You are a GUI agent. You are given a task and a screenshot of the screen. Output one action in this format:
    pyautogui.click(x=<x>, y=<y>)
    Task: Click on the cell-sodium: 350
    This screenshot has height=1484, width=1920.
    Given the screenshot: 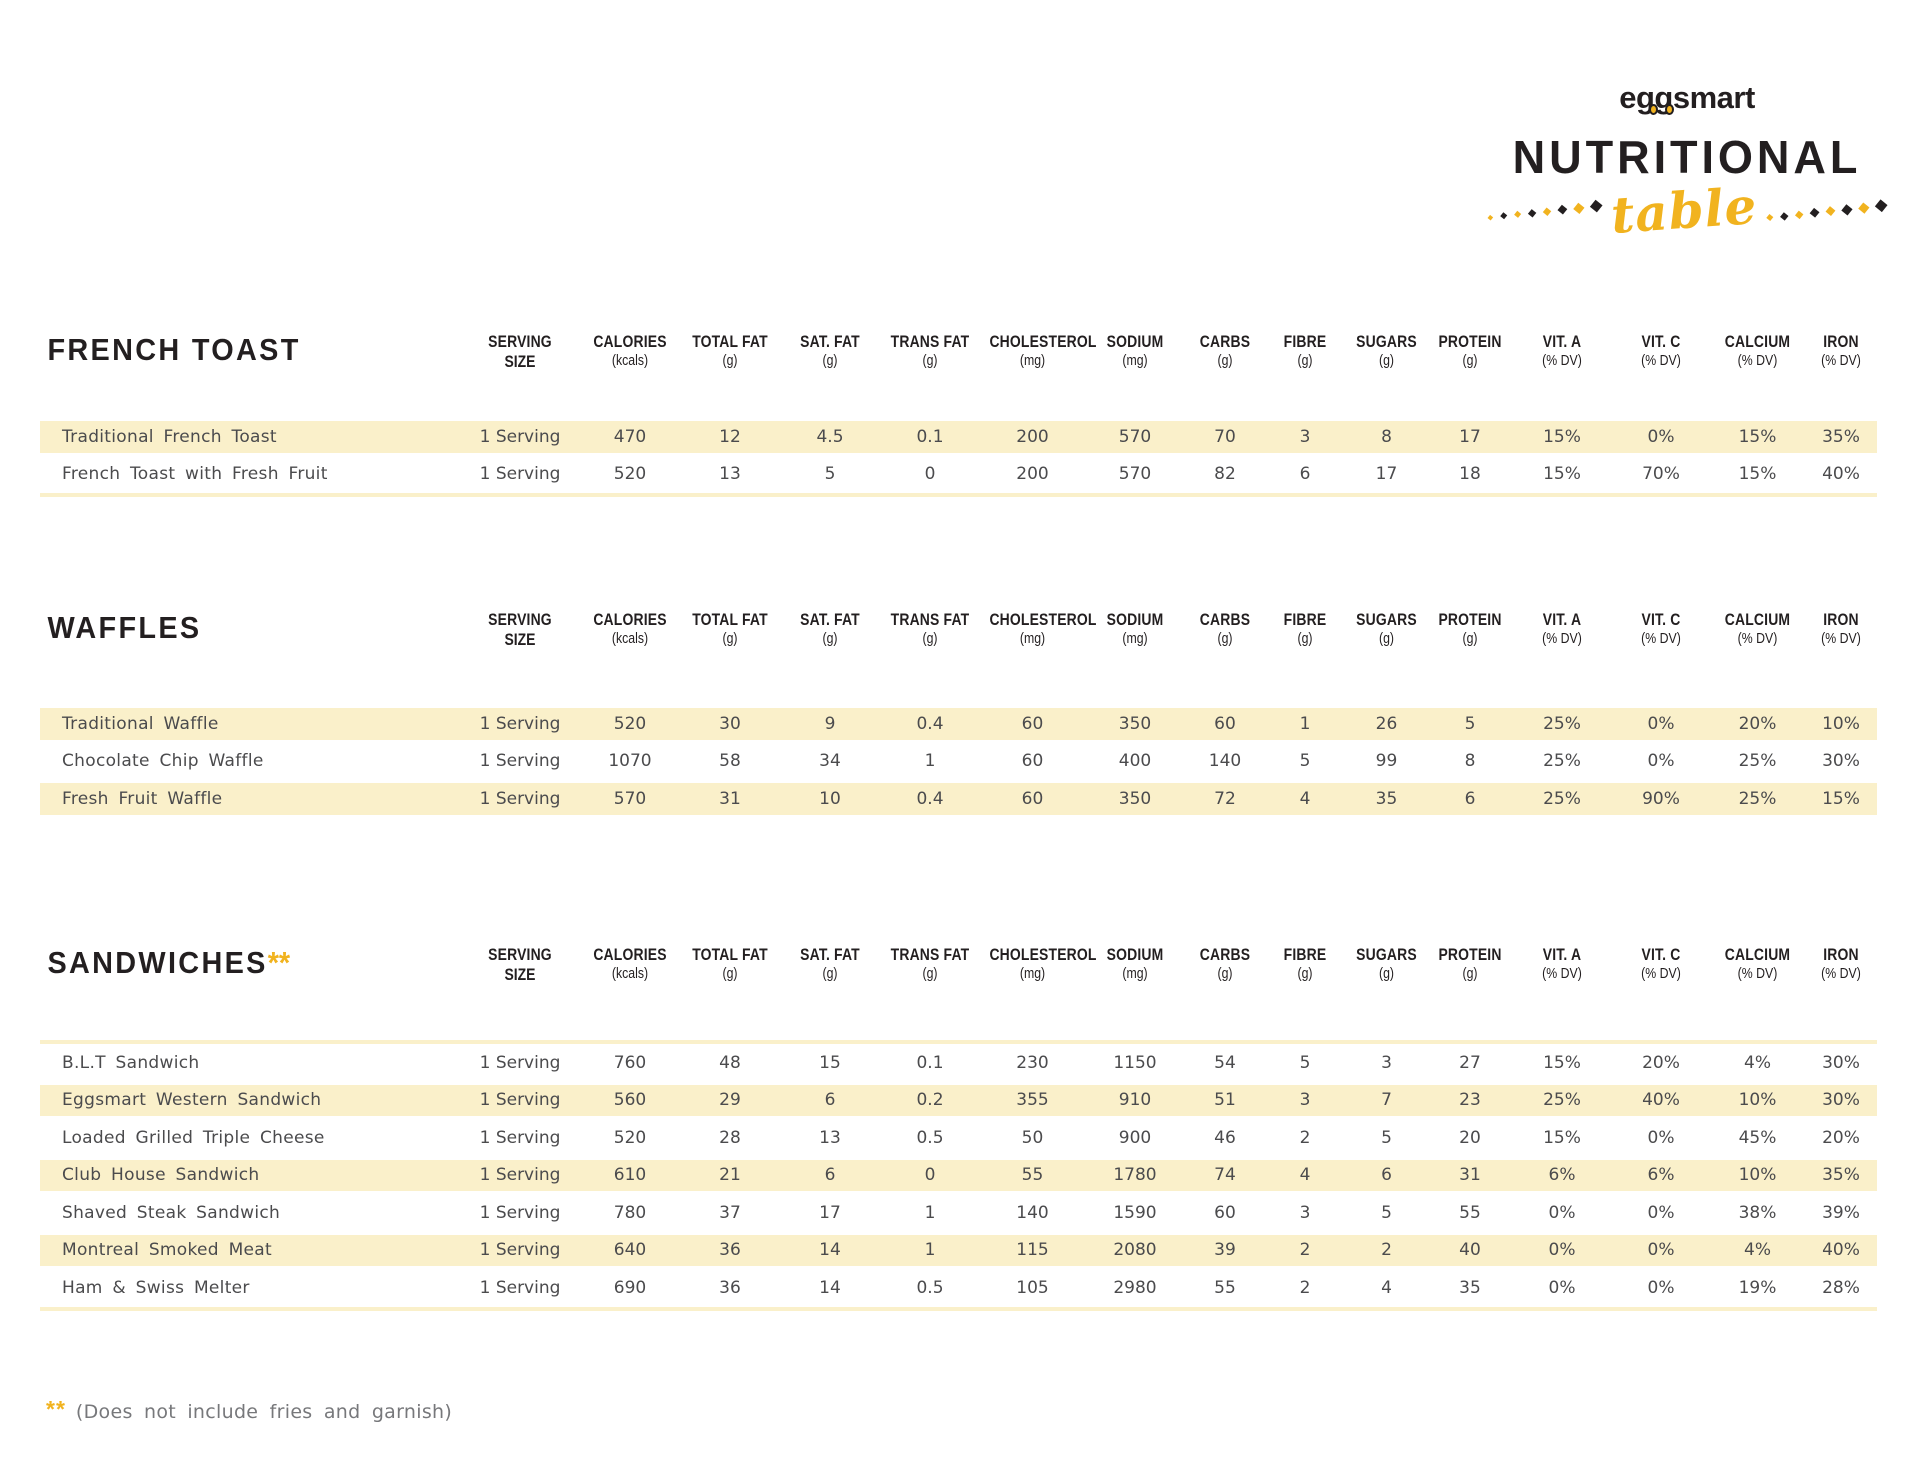 What is the action you would take?
    pyautogui.click(x=1135, y=798)
    